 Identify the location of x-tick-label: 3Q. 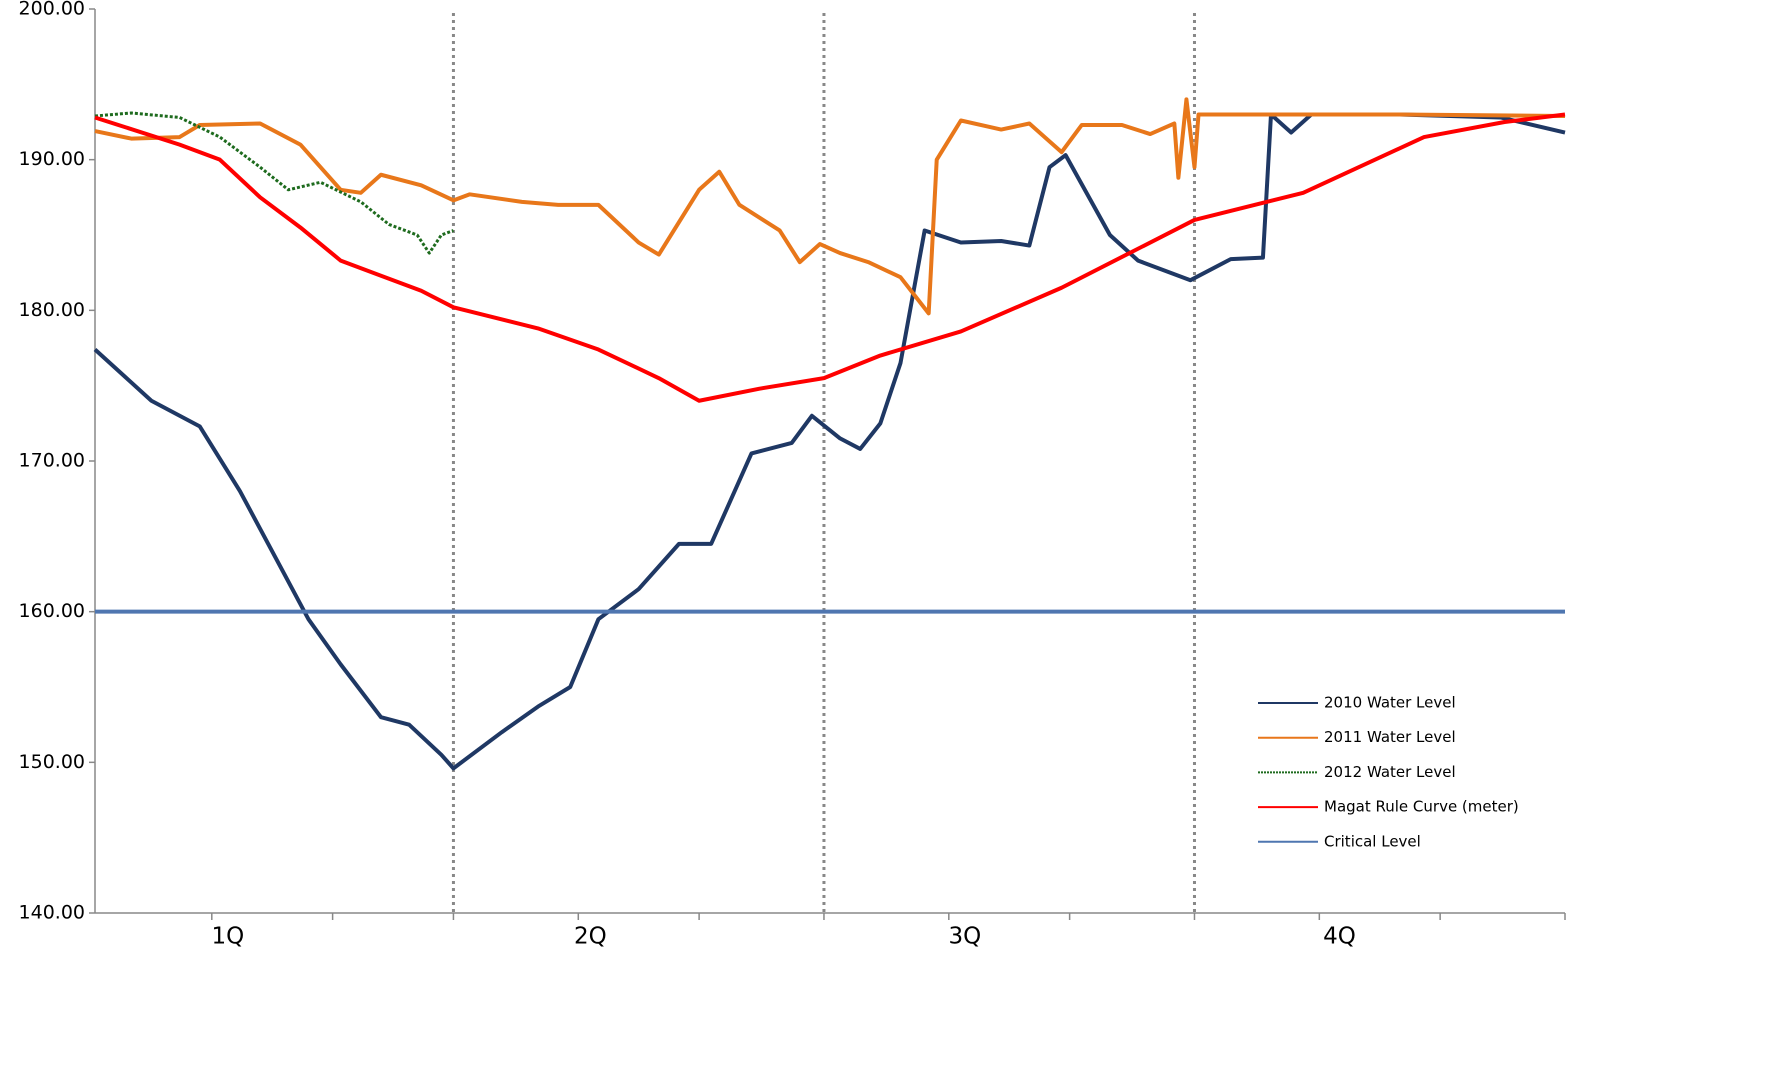
(965, 937).